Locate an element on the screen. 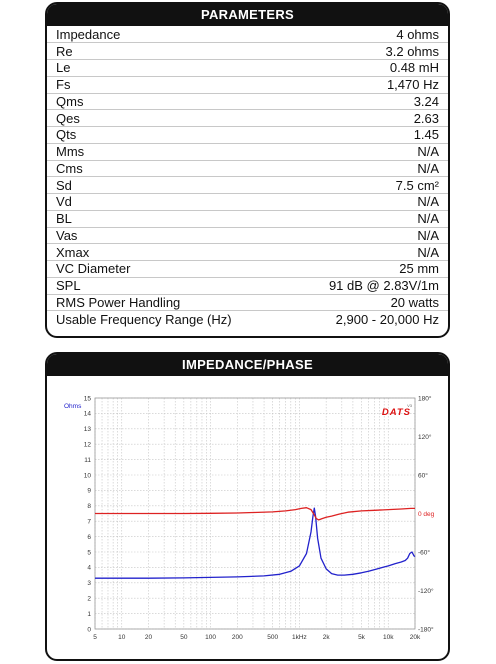 This screenshot has width=496, height=664. y-tick-label-left: 7 is located at coordinates (89, 522).